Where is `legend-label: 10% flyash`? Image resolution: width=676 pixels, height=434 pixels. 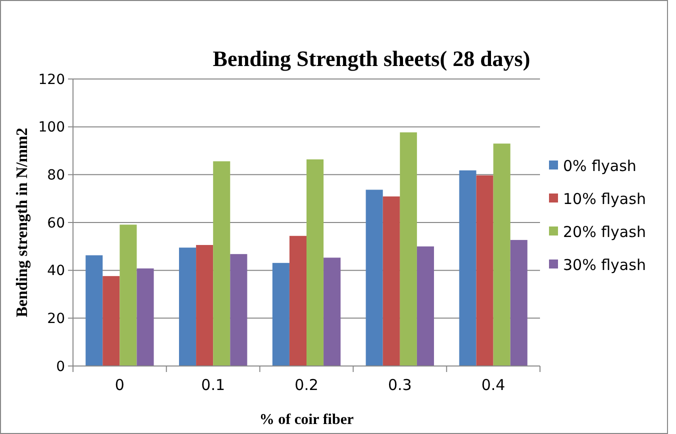 legend-label: 10% flyash is located at coordinates (604, 199).